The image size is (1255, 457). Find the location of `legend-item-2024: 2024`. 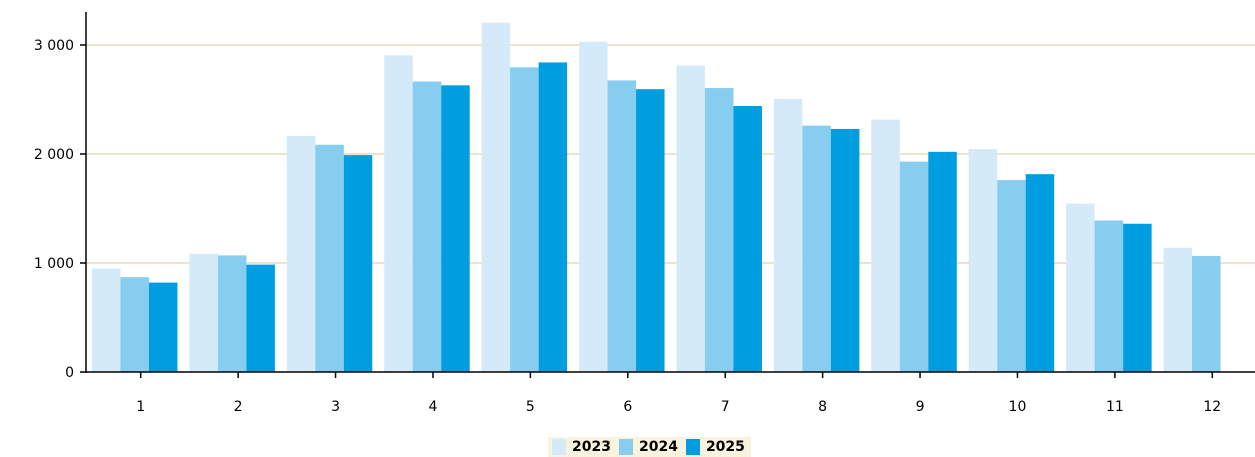

legend-item-2024: 2024 is located at coordinates (648, 447).